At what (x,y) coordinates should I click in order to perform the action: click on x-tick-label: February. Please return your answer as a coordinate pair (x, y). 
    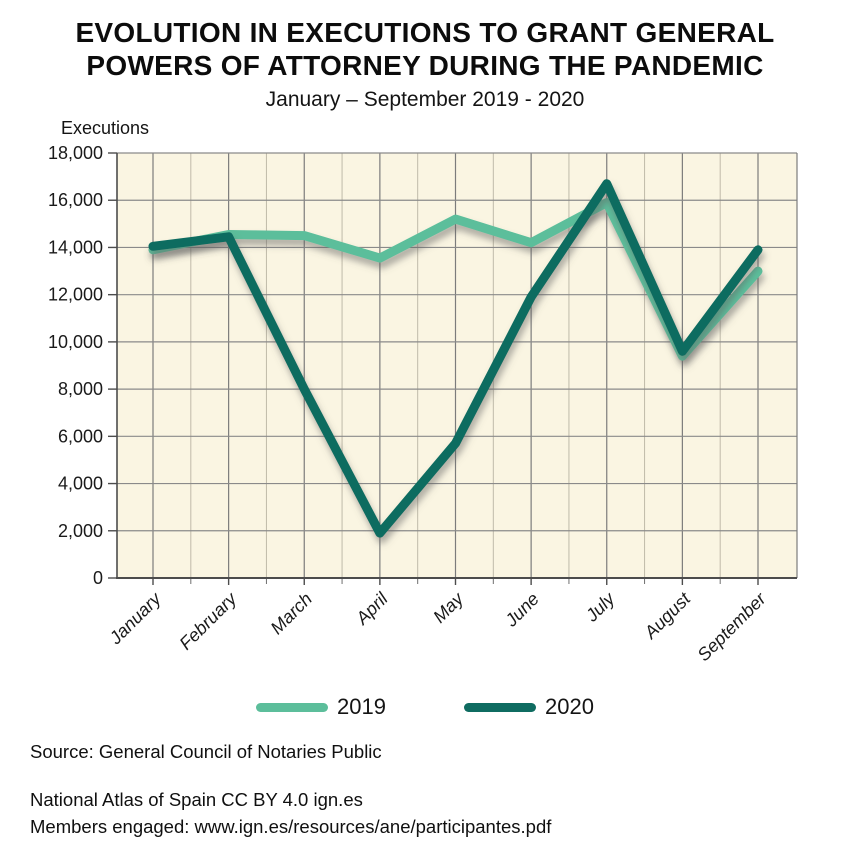
    Looking at the image, I should click on (208, 621).